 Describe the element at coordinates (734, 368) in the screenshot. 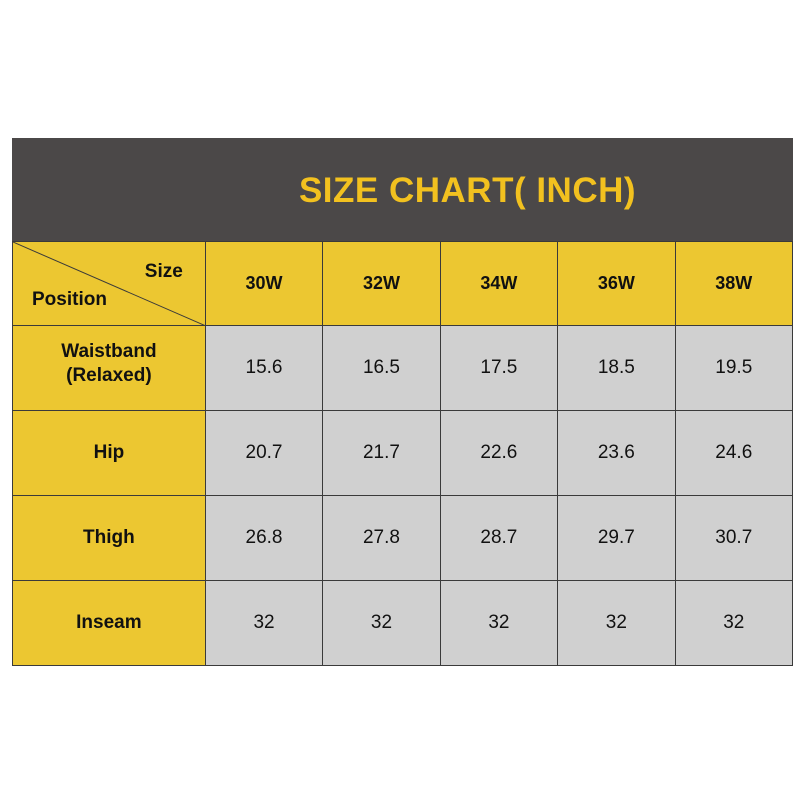

I see `table-cell: 19.5` at that location.